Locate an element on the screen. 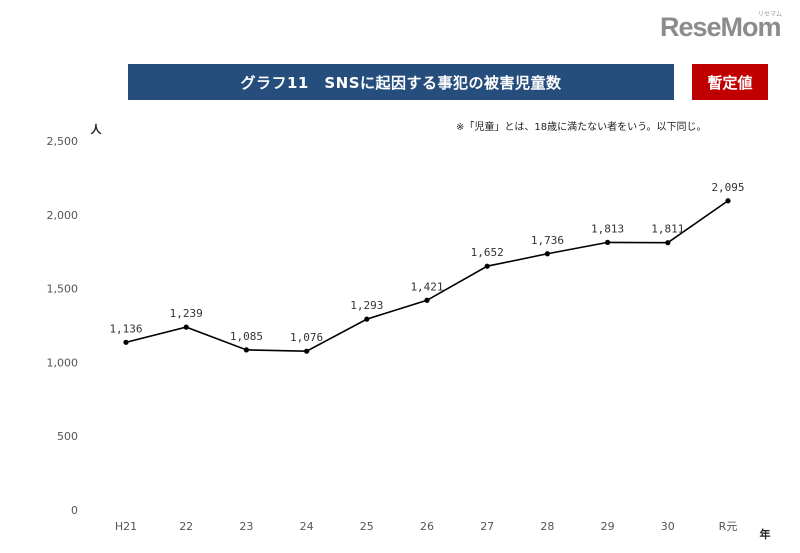 The height and width of the screenshot is (553, 800). y-tick-label-4: 2,000 is located at coordinates (63, 215).